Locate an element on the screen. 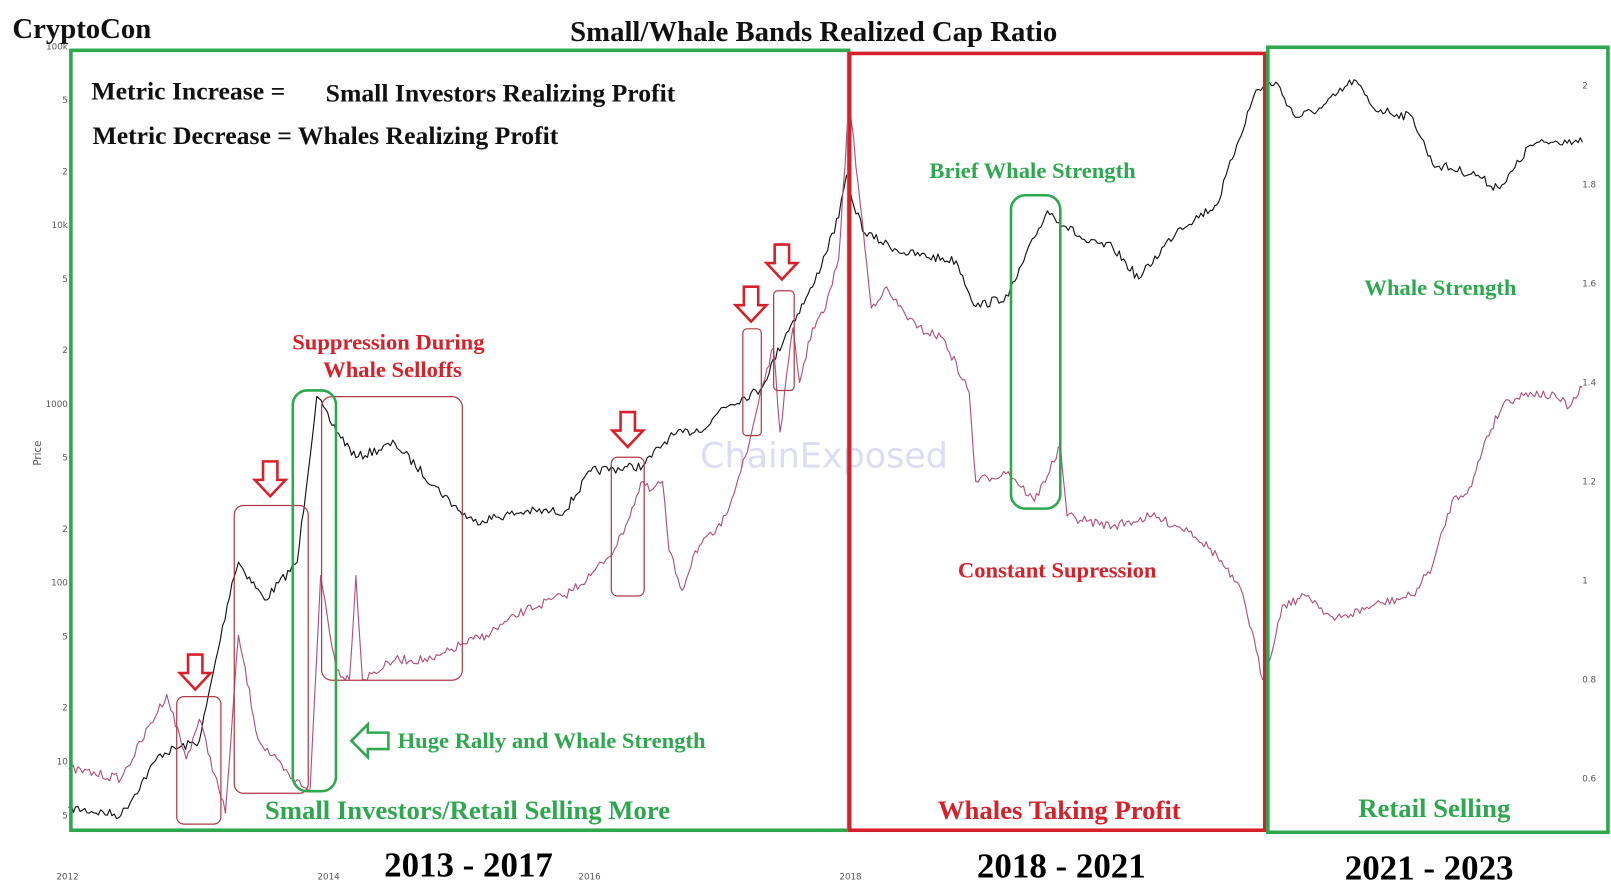 The width and height of the screenshot is (1611, 896). small-investors-label: Small Investors/Retail Selling More is located at coordinates (467, 810).